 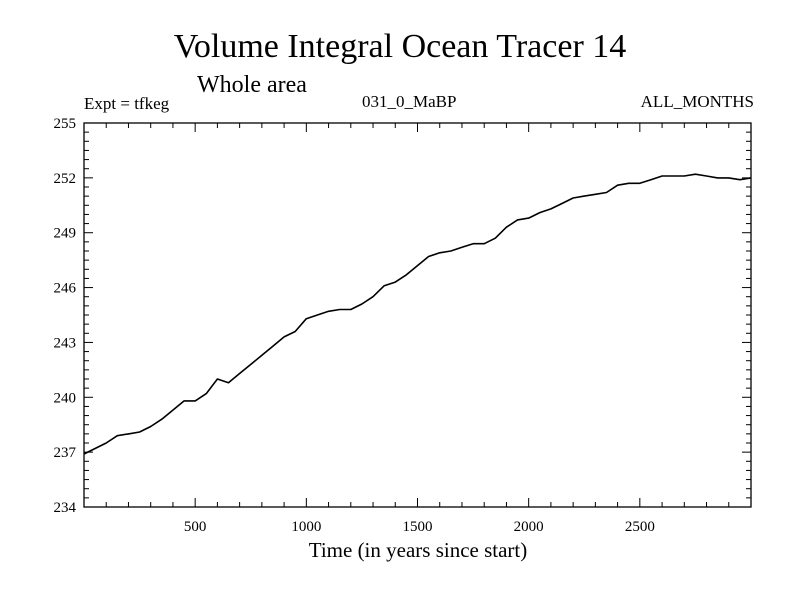 What do you see at coordinates (195, 527) in the screenshot?
I see `x-tick-label: 500` at bounding box center [195, 527].